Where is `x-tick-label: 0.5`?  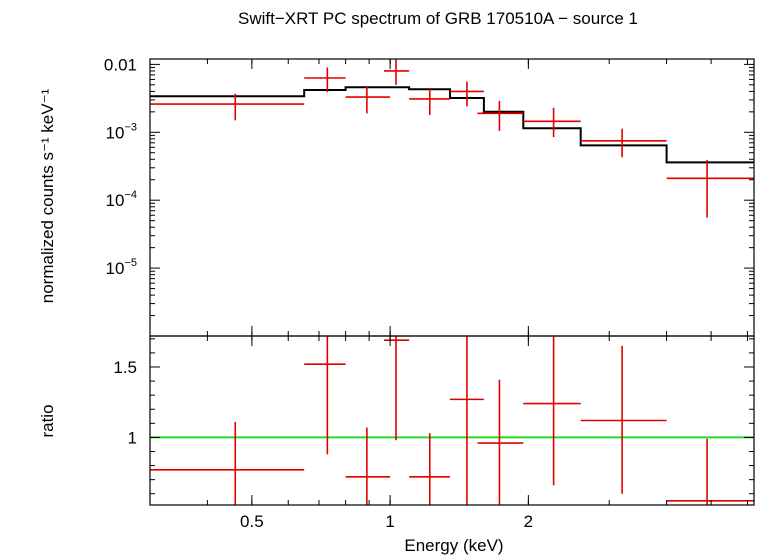
x-tick-label: 0.5 is located at coordinates (252, 521).